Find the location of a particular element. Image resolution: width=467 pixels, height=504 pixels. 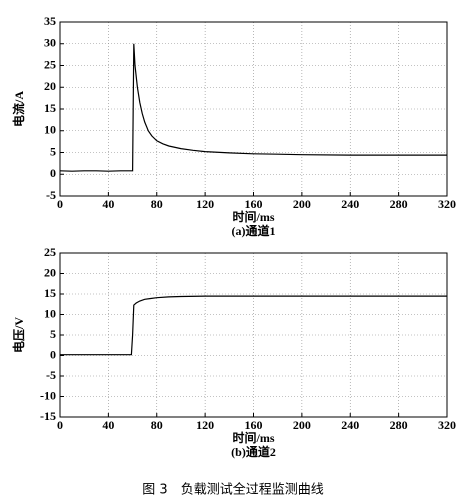

chart-subtitle: (a)通道1 is located at coordinates (254, 230).